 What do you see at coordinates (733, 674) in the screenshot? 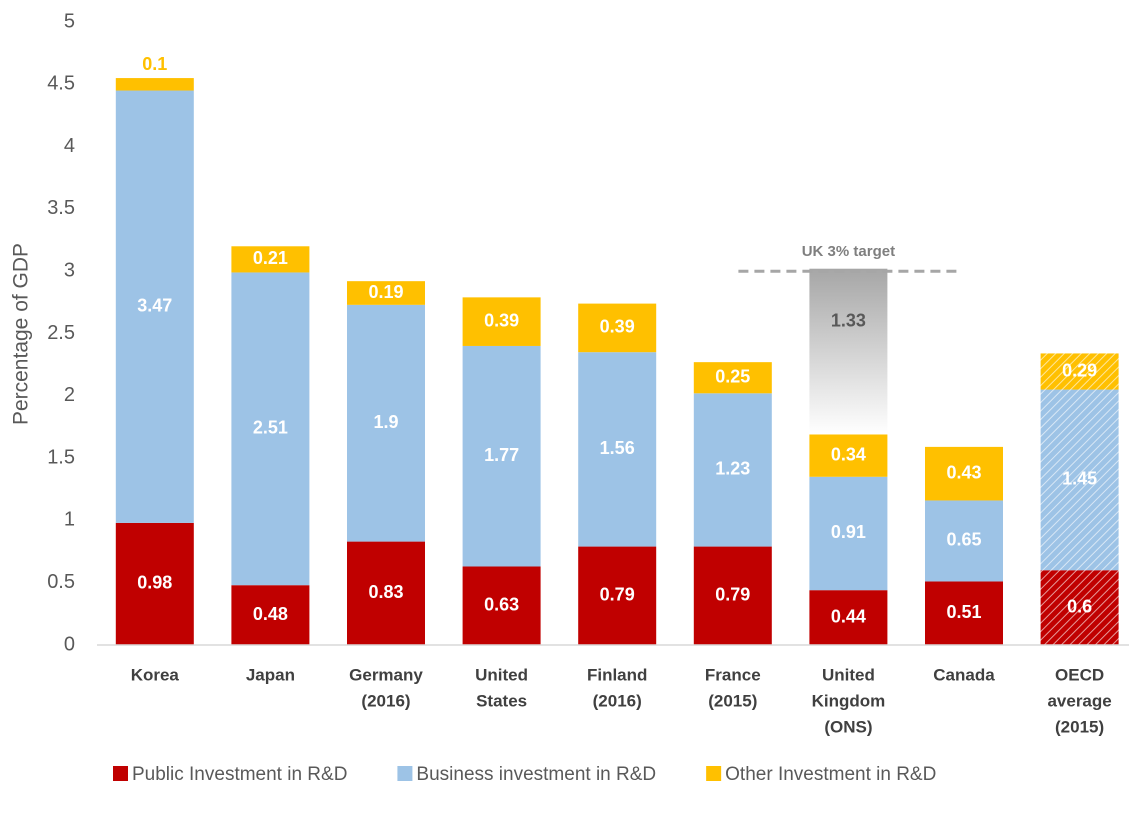
I see `x-tick-label: France` at bounding box center [733, 674].